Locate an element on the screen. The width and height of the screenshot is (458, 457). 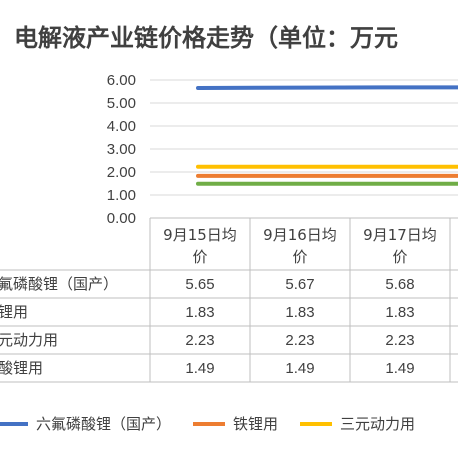
table-row-label: 酸锂用 is located at coordinates (21, 368).